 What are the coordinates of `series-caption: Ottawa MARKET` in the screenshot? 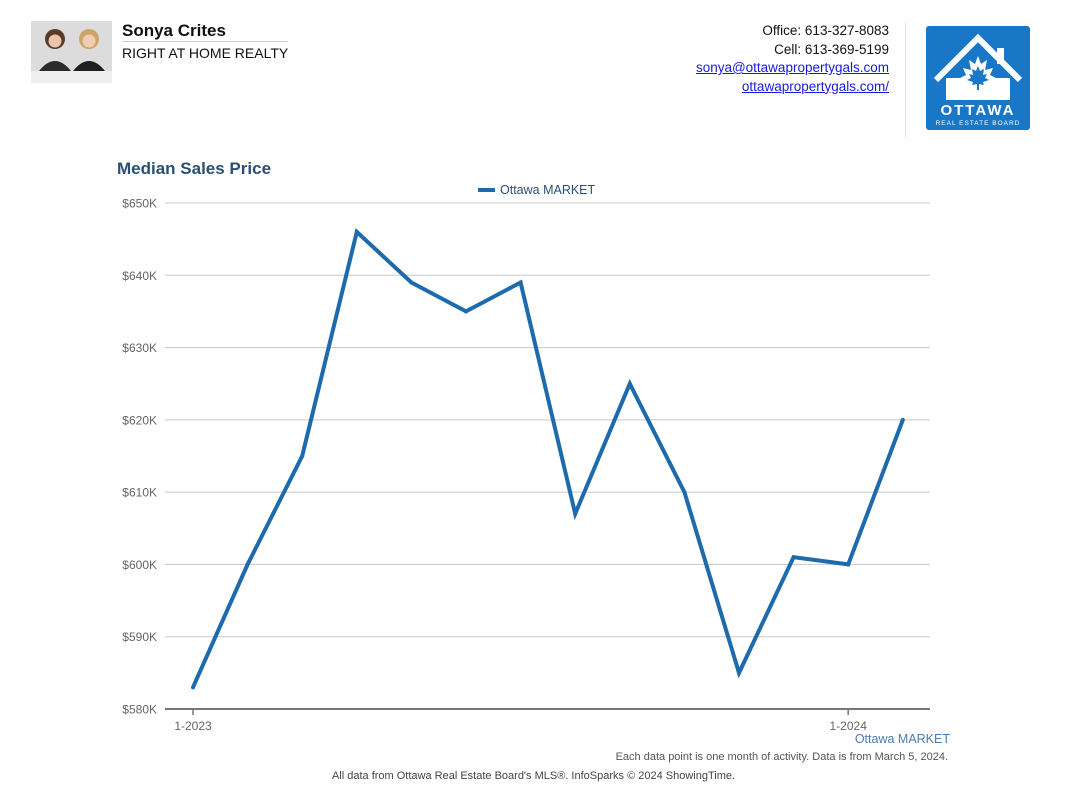 It's located at (902, 739).